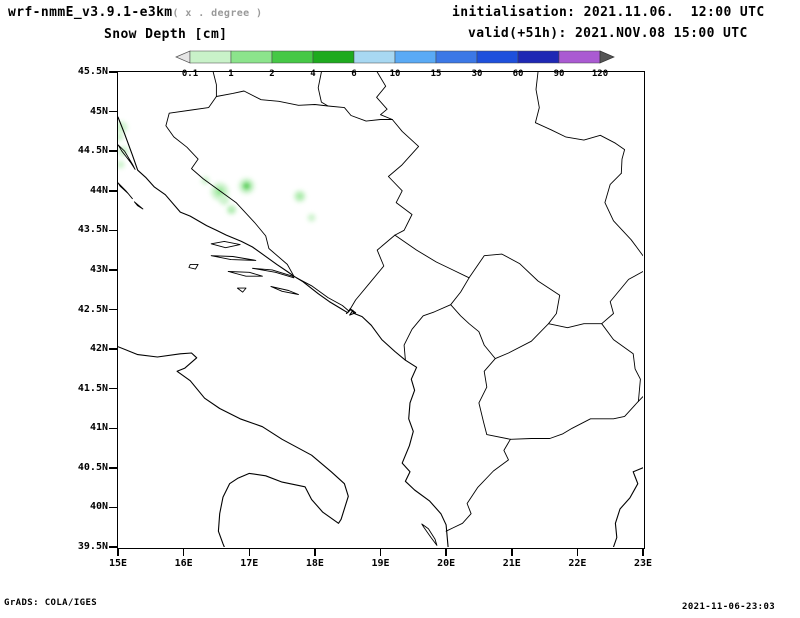 The height and width of the screenshot is (618, 800). I want to click on colorbar-svg: 0.1 1 2 4 6 10 15 30 60 90 120, so click(395, 64).